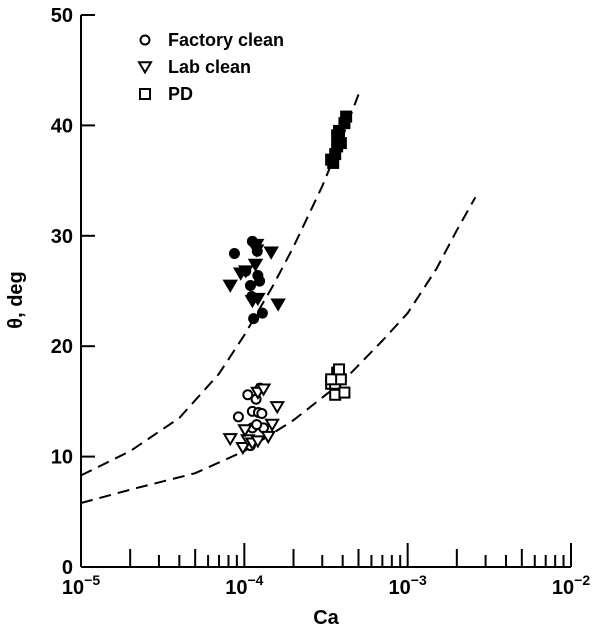  I want to click on x-tick-label-exponent: −3, so click(419, 580).